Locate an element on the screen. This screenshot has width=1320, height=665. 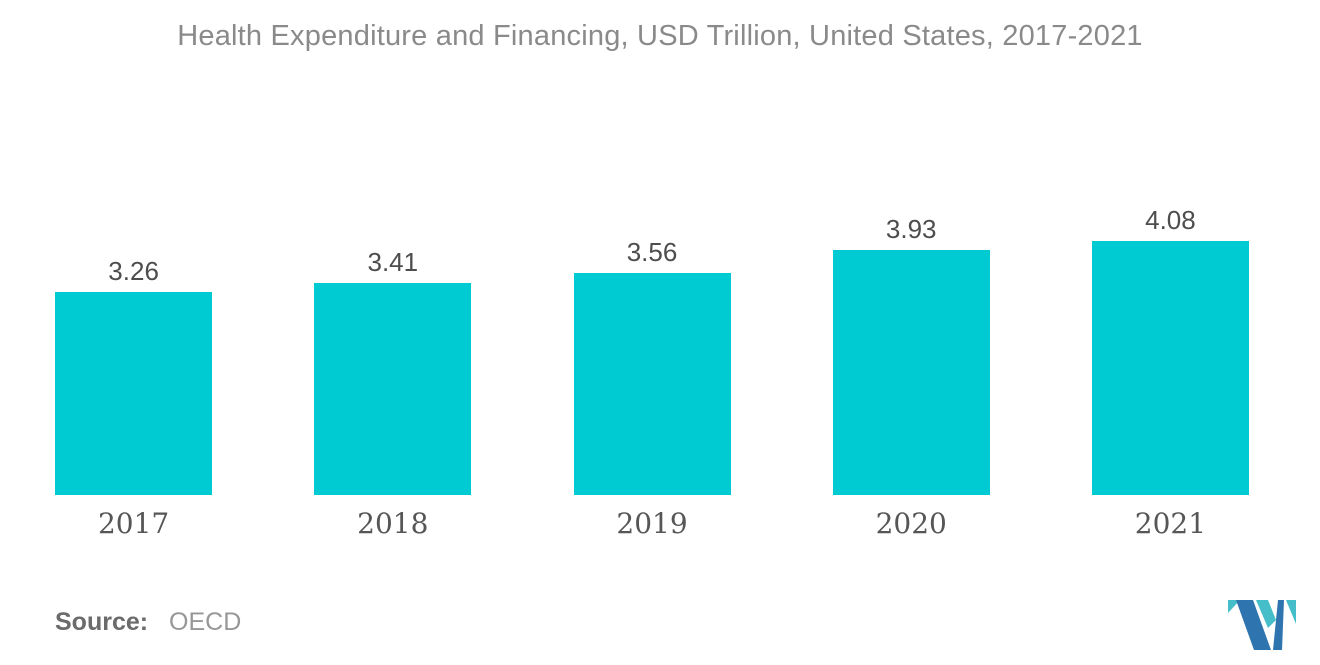
x-axis-tick-label: 2018 is located at coordinates (393, 523).